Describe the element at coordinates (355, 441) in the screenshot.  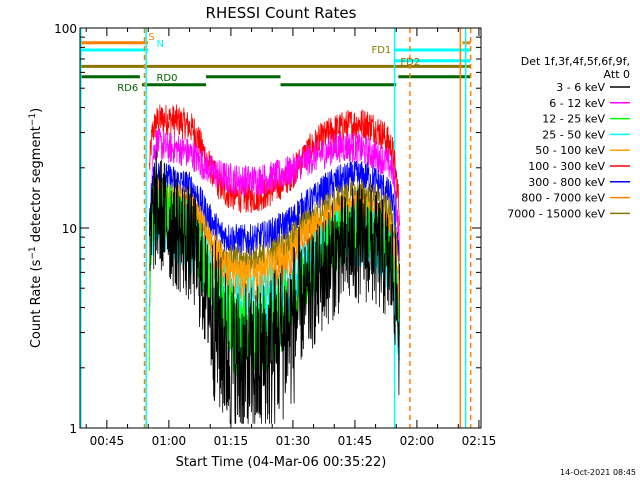
I see `x-tick-label: 01:45` at that location.